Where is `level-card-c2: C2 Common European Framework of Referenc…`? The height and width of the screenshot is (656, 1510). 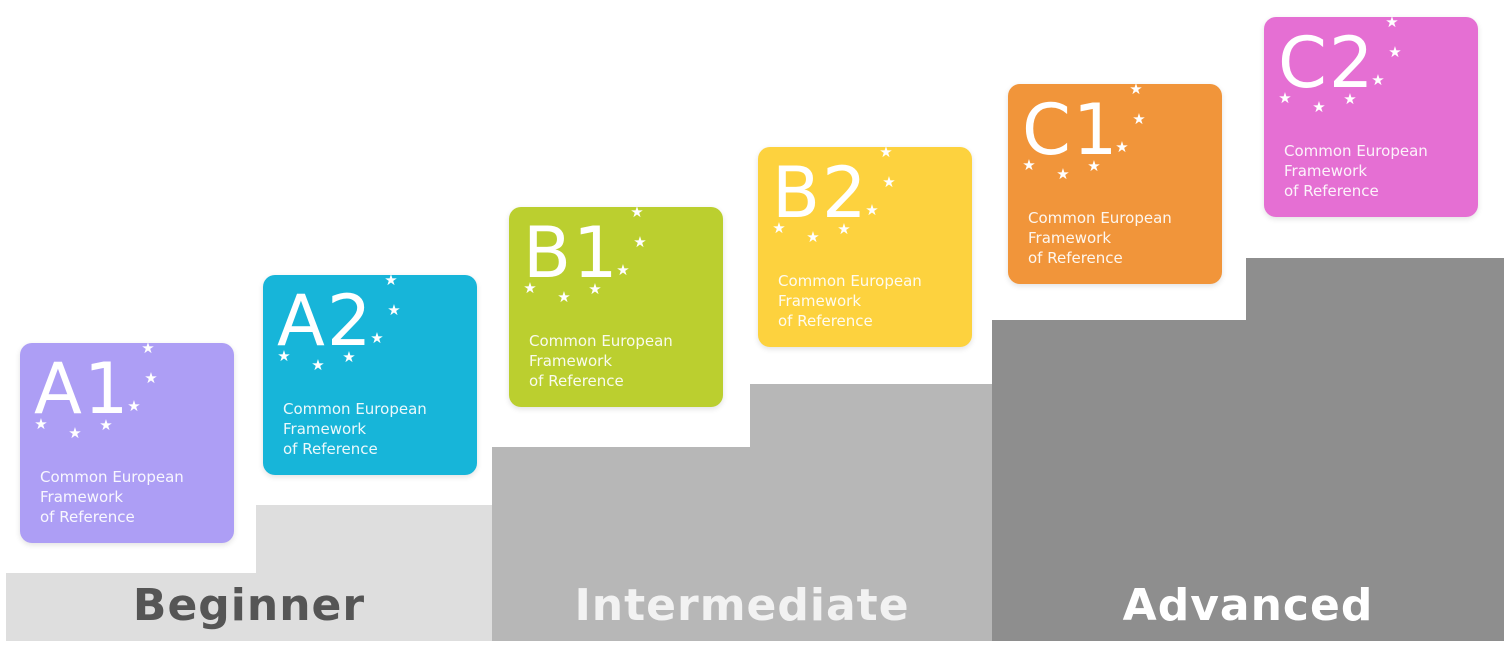
level-card-c2: C2 Common European Framework of Referenc… is located at coordinates (1371, 117).